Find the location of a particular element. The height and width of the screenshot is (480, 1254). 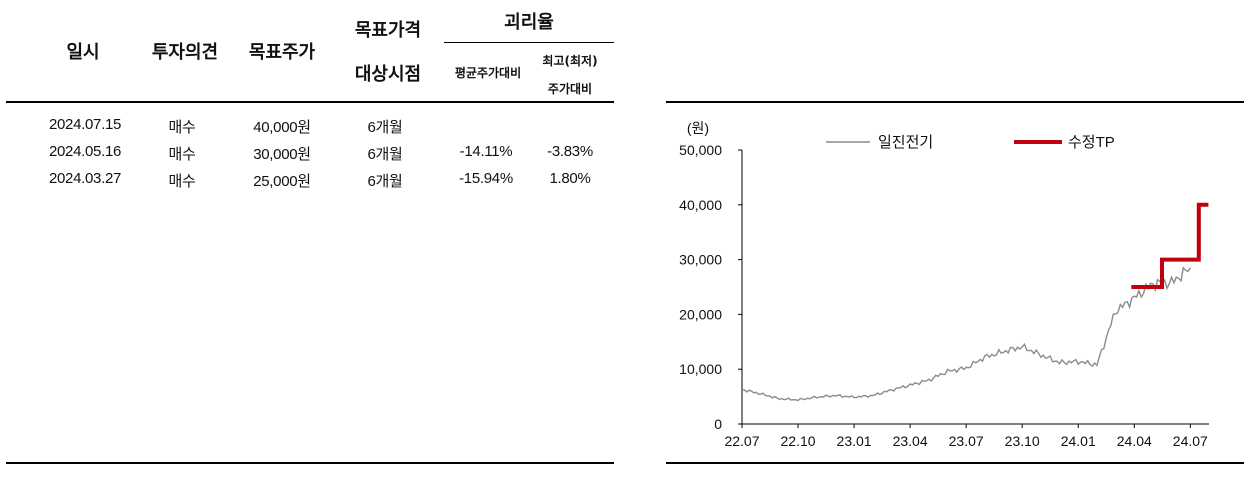

header-gap-extreme-2: 주가대비 is located at coordinates (570, 89).